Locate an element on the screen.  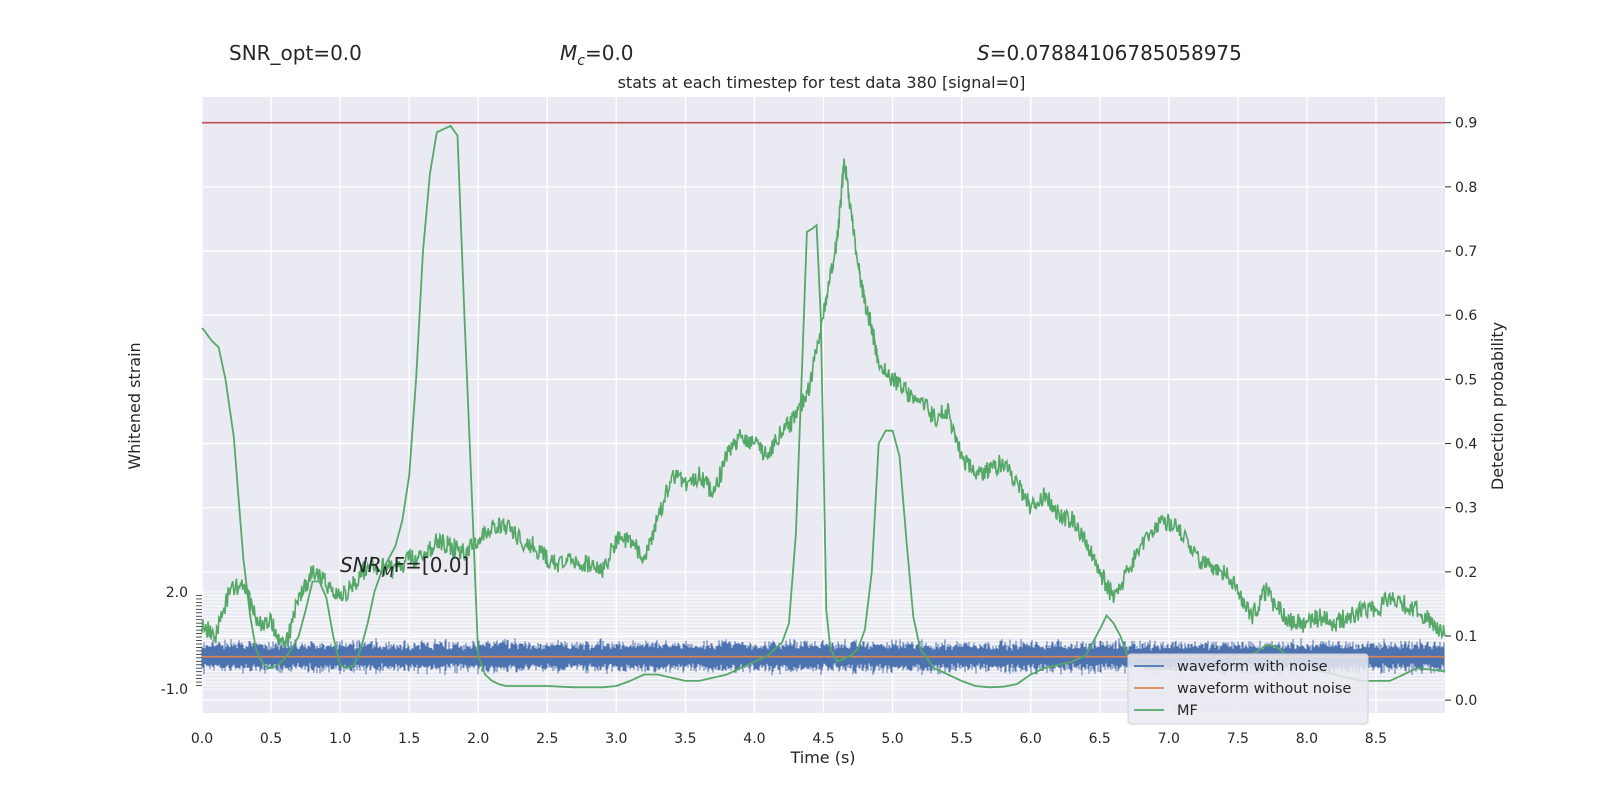
x-tick-label: 3.0 is located at coordinates (616, 739).